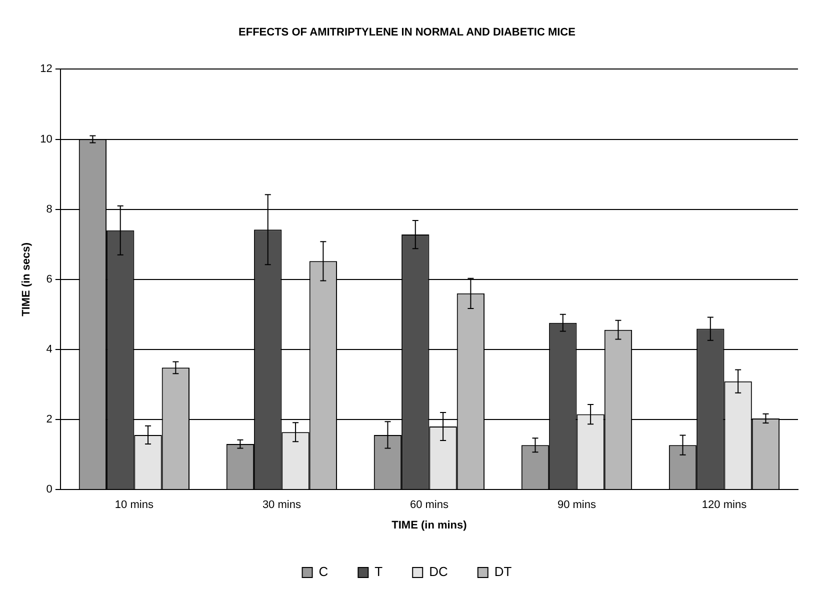 This screenshot has width=826, height=603. Describe the element at coordinates (134, 505) in the screenshot. I see `x-tick-label: 10 mins` at that location.